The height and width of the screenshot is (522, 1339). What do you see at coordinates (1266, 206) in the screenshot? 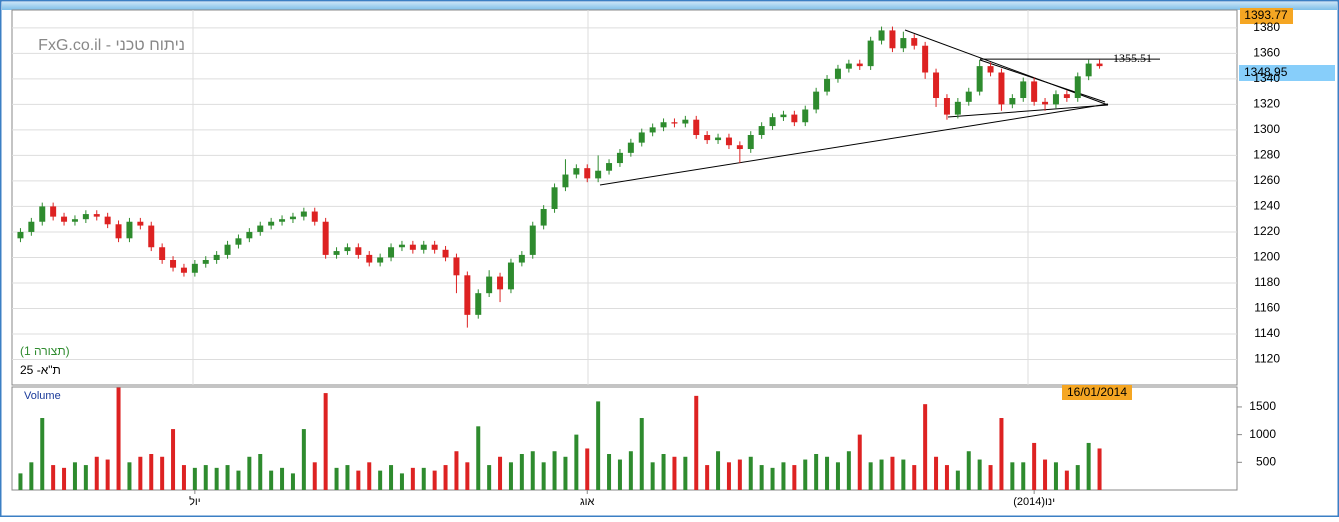
I see `y-tick-label: 1240` at bounding box center [1266, 206].